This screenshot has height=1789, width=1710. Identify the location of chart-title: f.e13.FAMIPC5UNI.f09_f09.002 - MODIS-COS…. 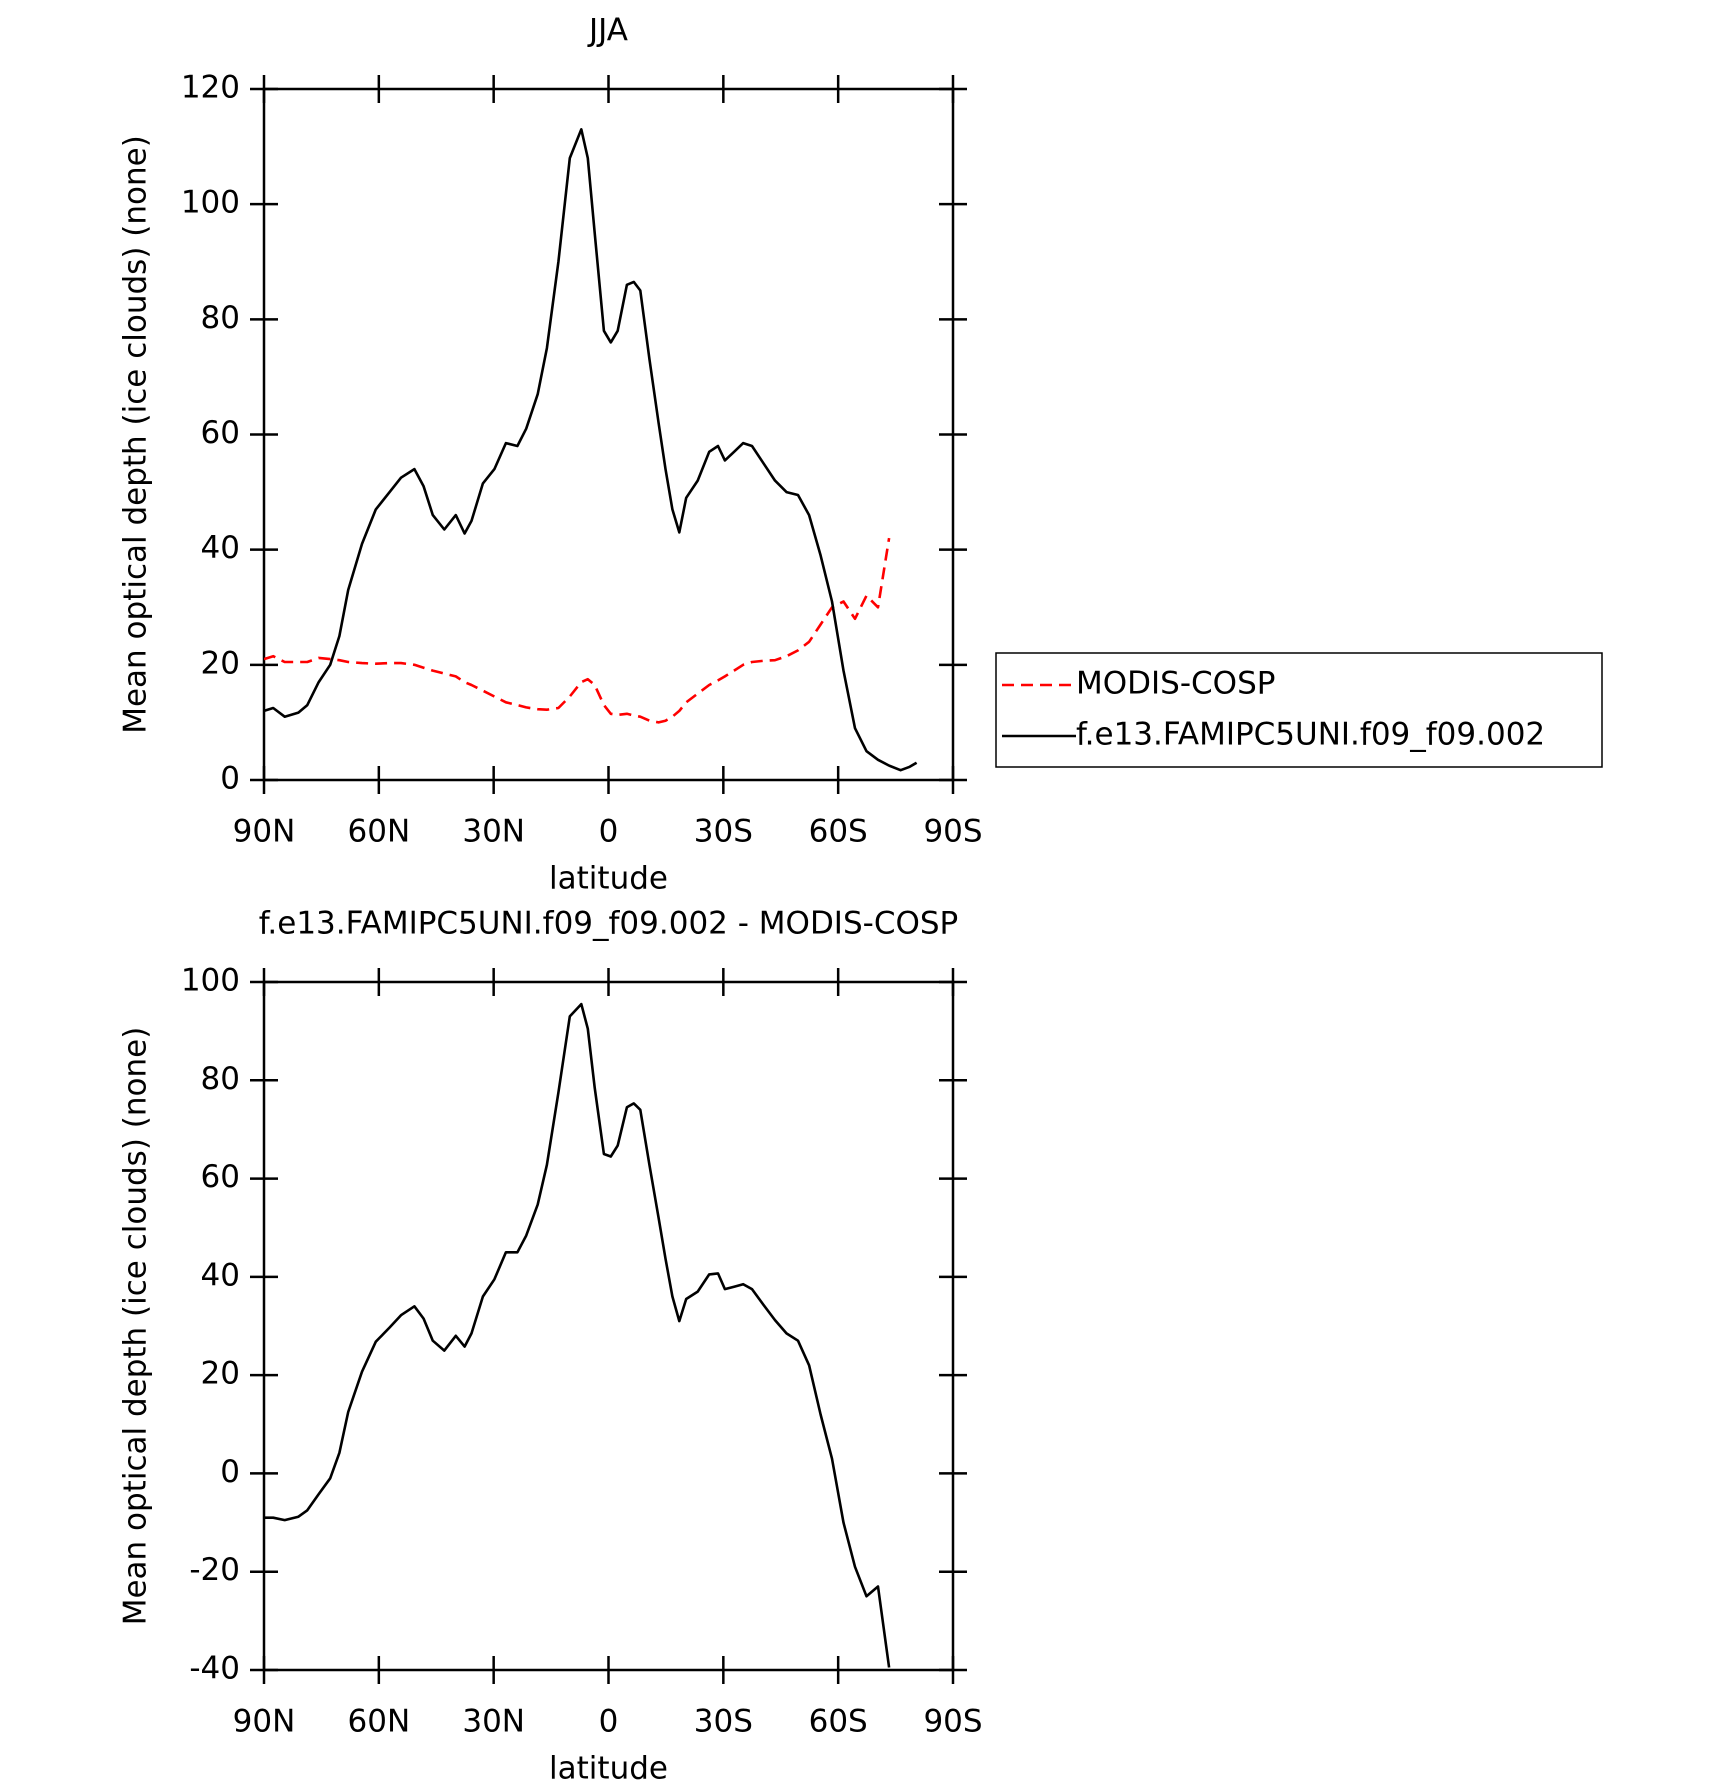
(608, 924).